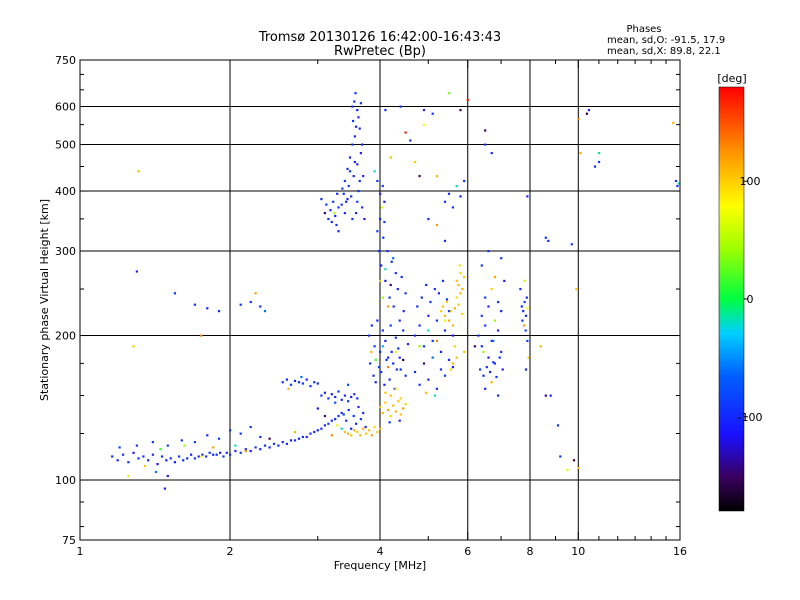 This screenshot has height=600, width=800. I want to click on colorbar-tick-label: -100, so click(750, 417).